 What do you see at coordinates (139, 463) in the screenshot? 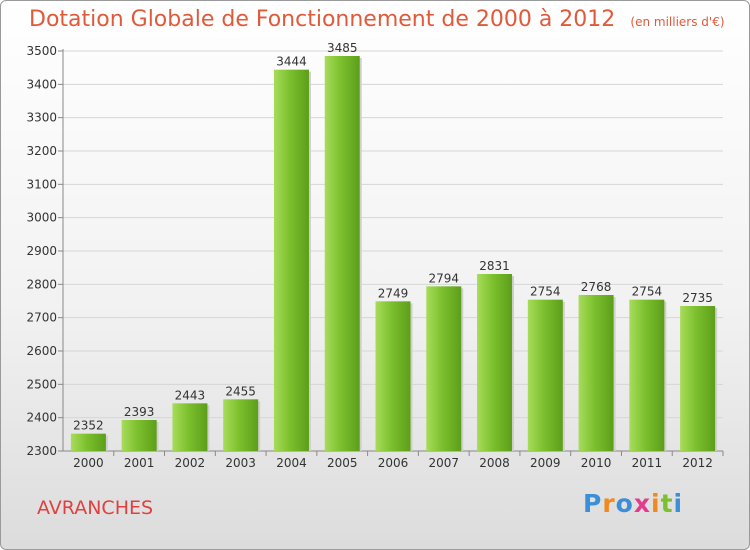
I see `x-tick-label: 2001` at bounding box center [139, 463].